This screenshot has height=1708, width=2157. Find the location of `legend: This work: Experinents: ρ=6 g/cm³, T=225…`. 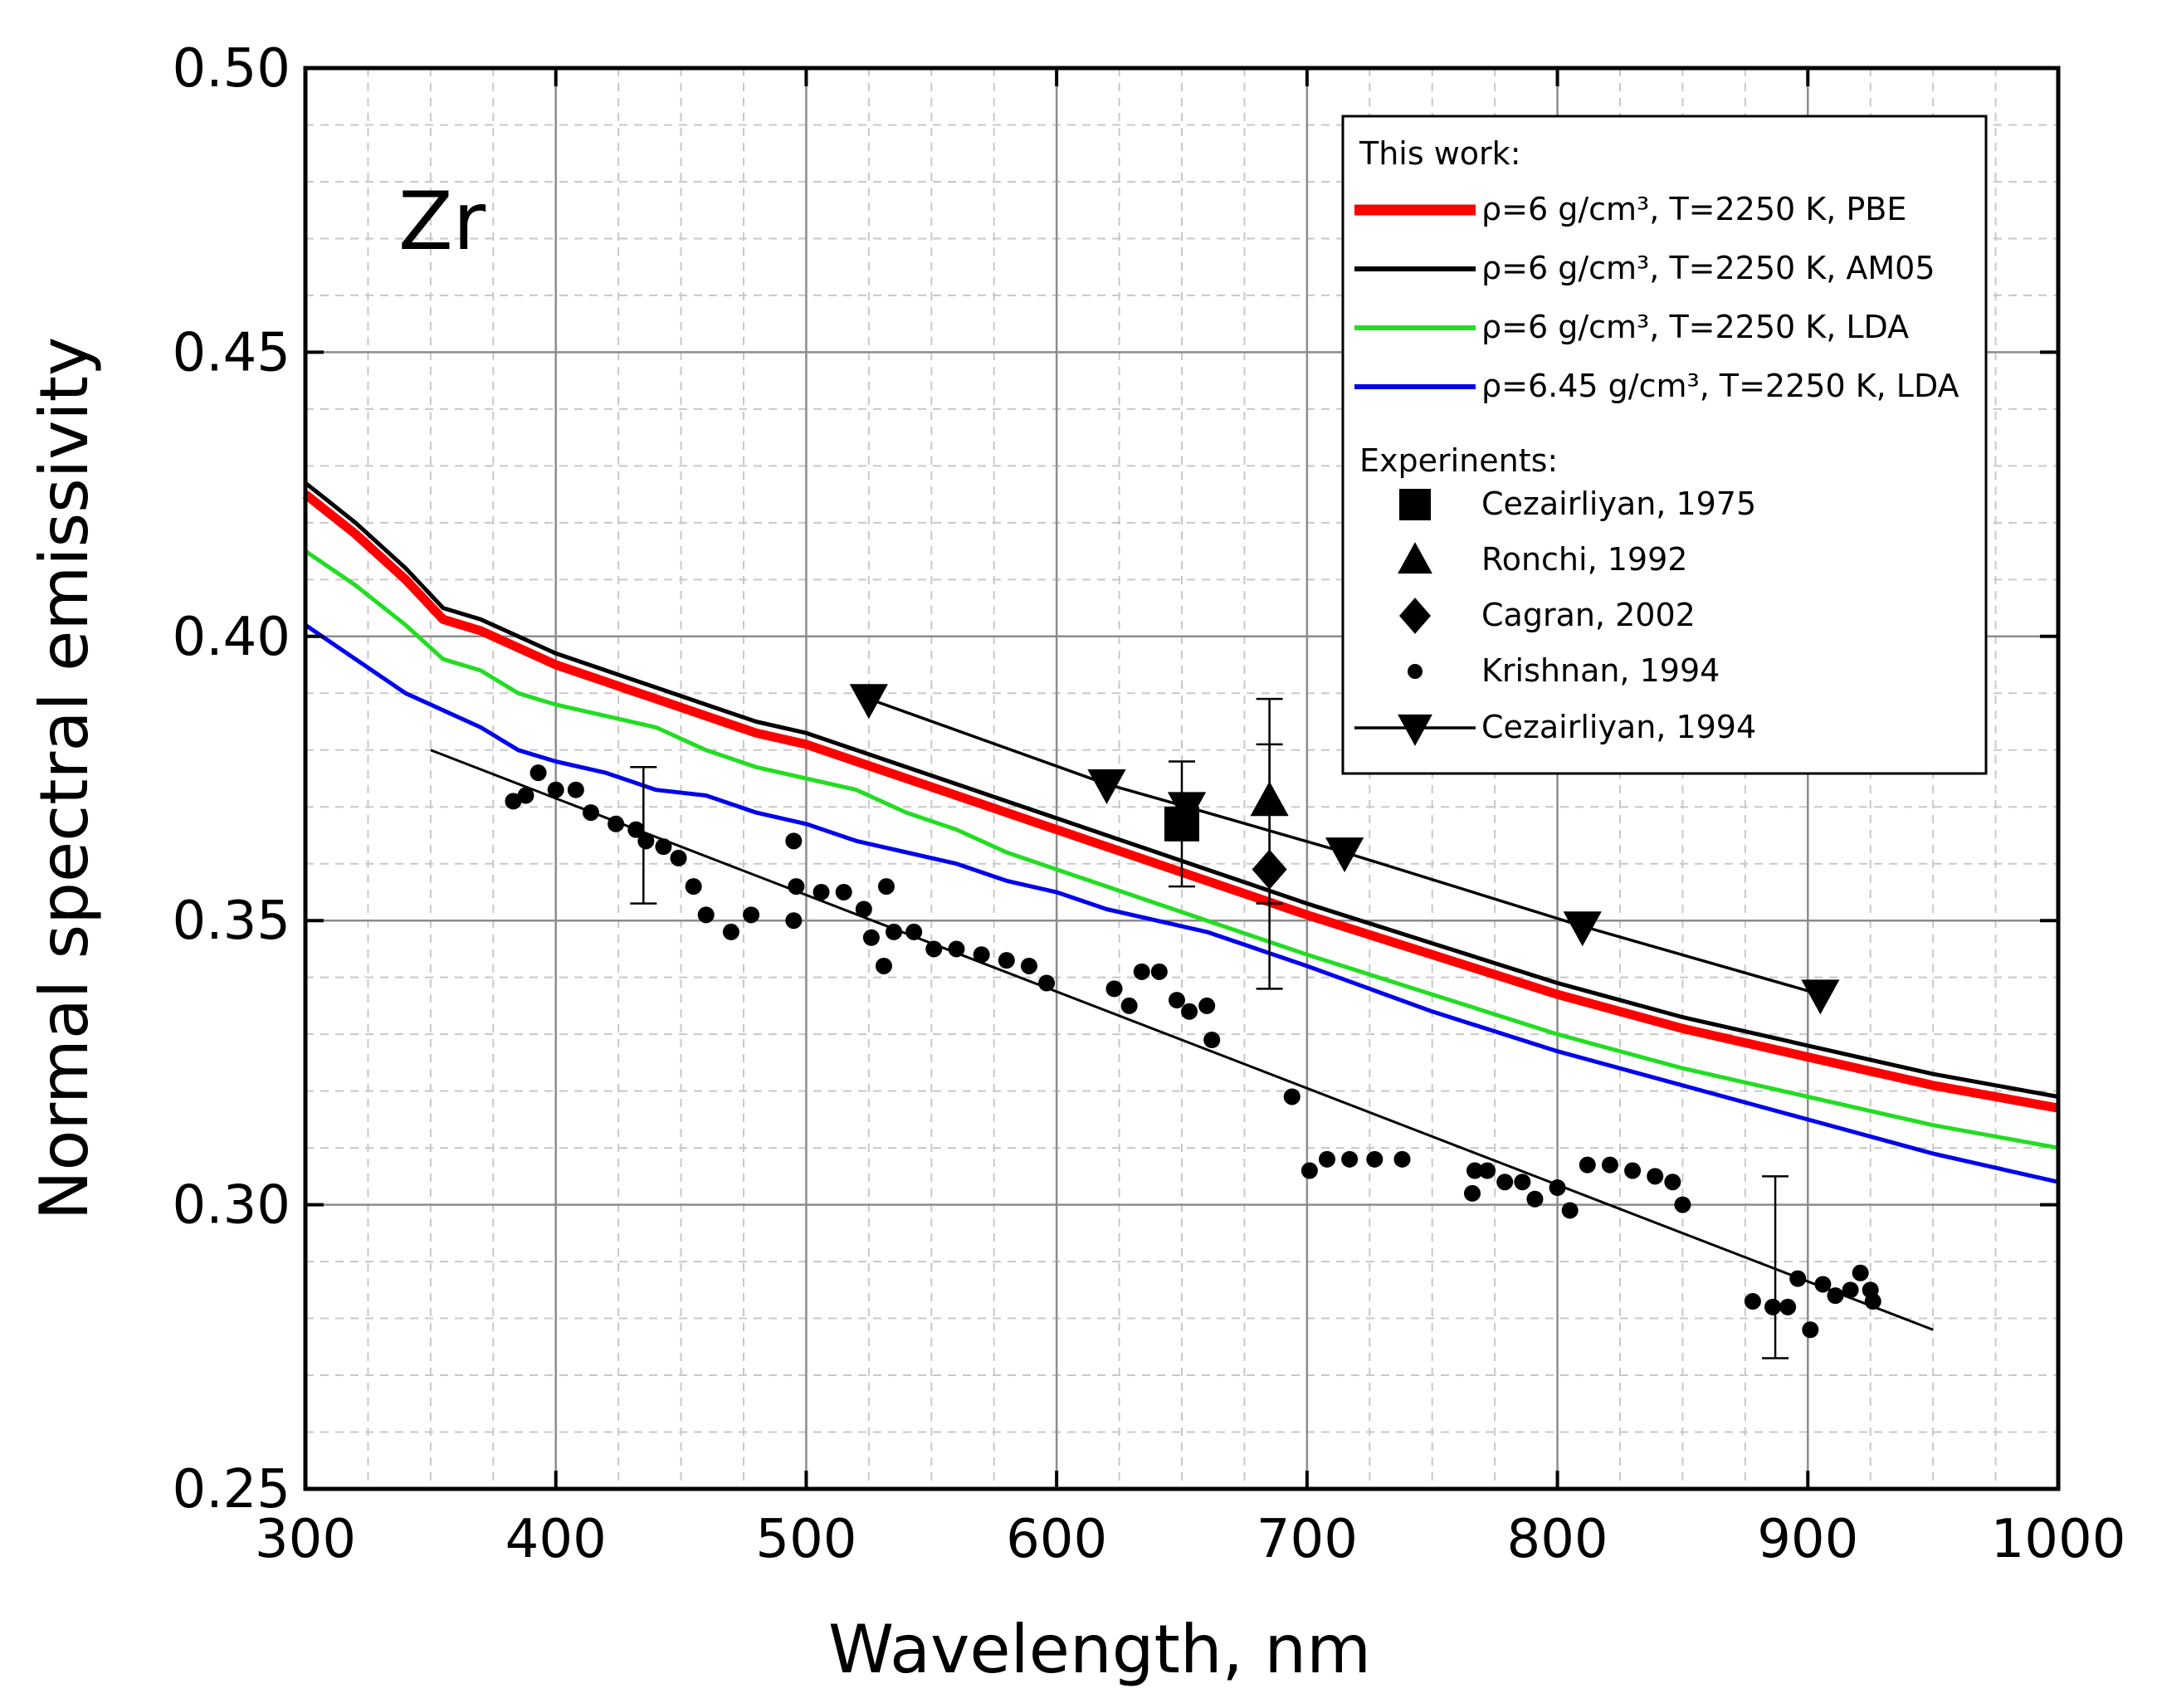

legend: This work: Experinents: ρ=6 g/cm³, T=225… is located at coordinates (1664, 445).